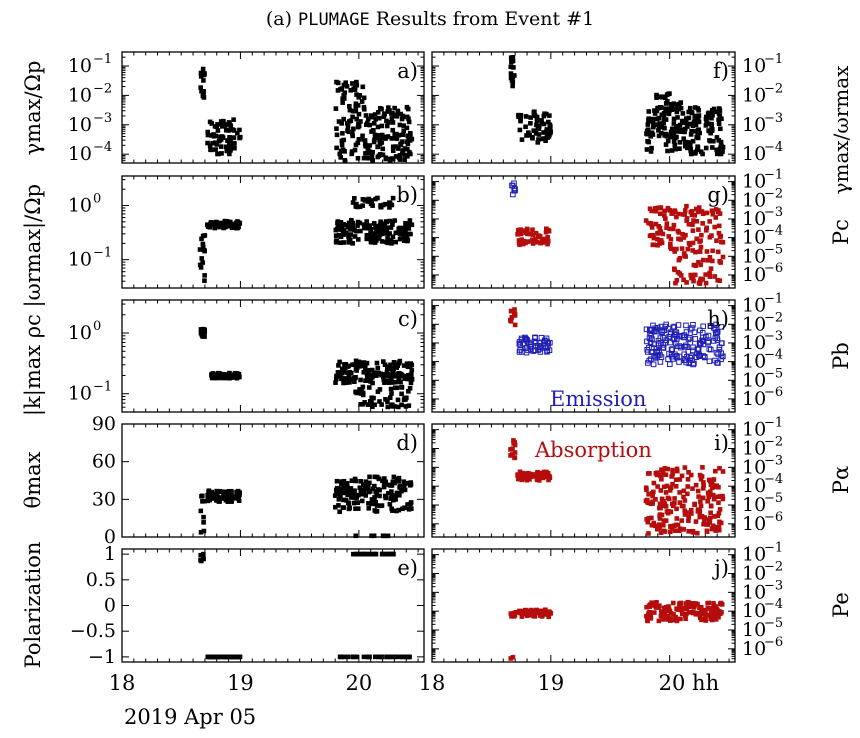  Describe the element at coordinates (407, 195) in the screenshot. I see `panel-label: b)` at that location.